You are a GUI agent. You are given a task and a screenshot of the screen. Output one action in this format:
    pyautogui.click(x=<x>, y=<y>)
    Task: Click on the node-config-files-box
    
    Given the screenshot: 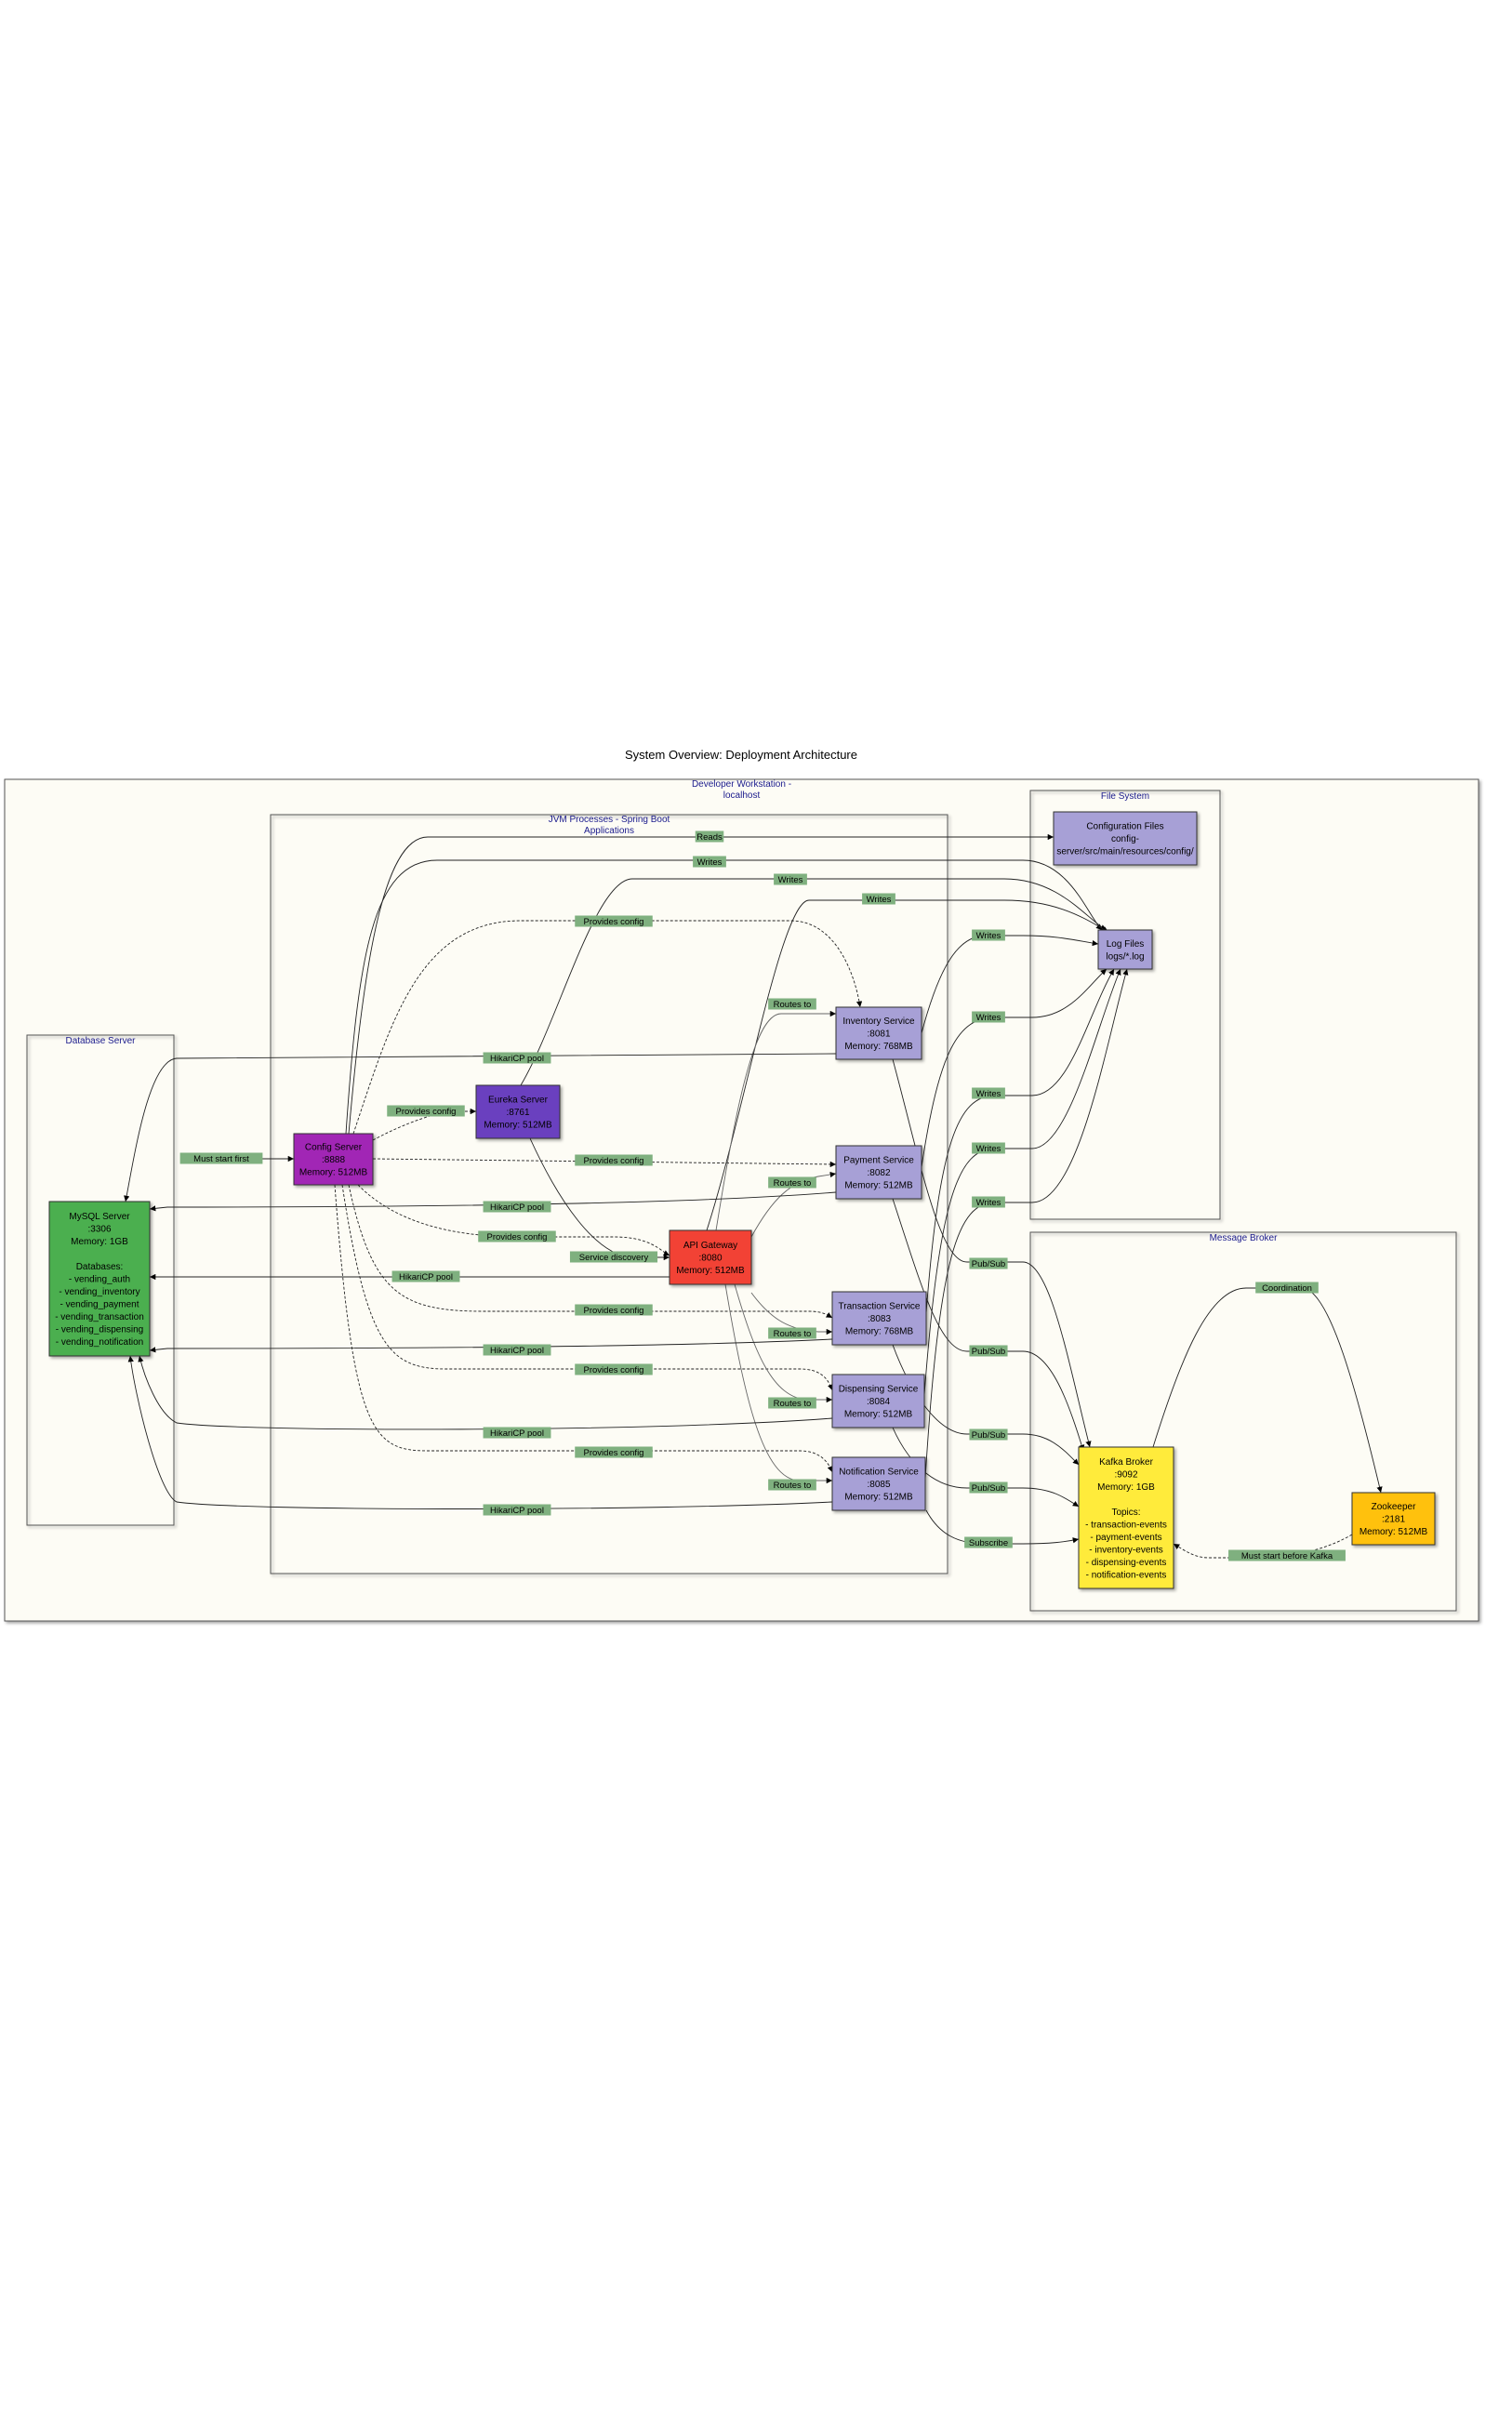 What is the action you would take?
    pyautogui.click(x=1125, y=838)
    